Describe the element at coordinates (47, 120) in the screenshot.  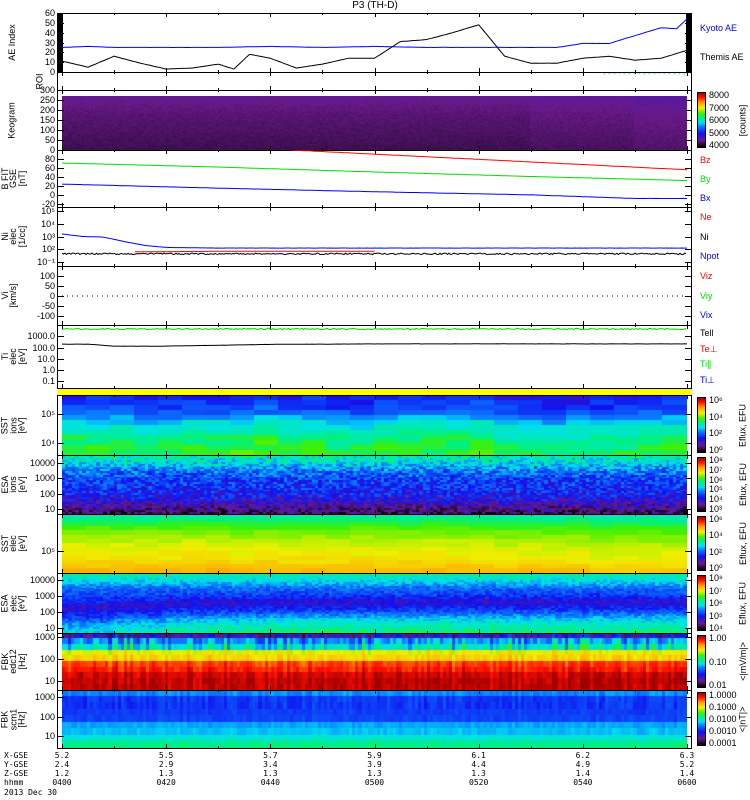
I see `y-tick-label: 150` at that location.